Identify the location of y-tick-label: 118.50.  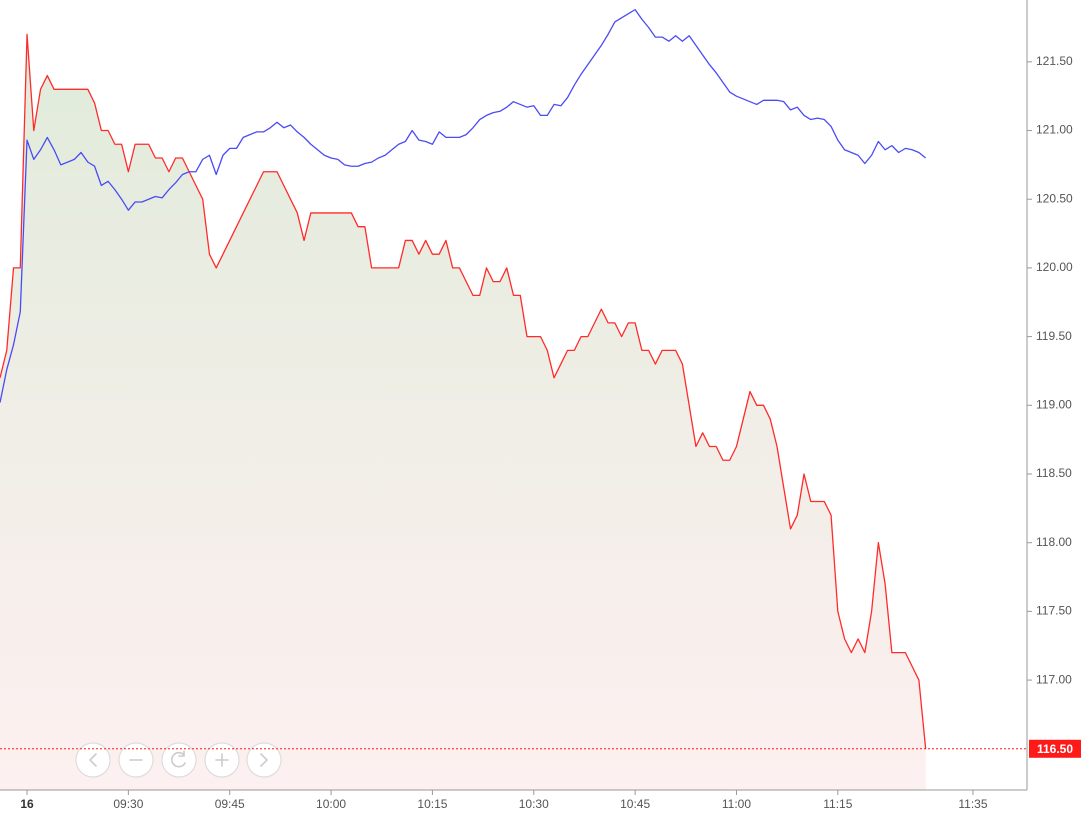
(1054, 473).